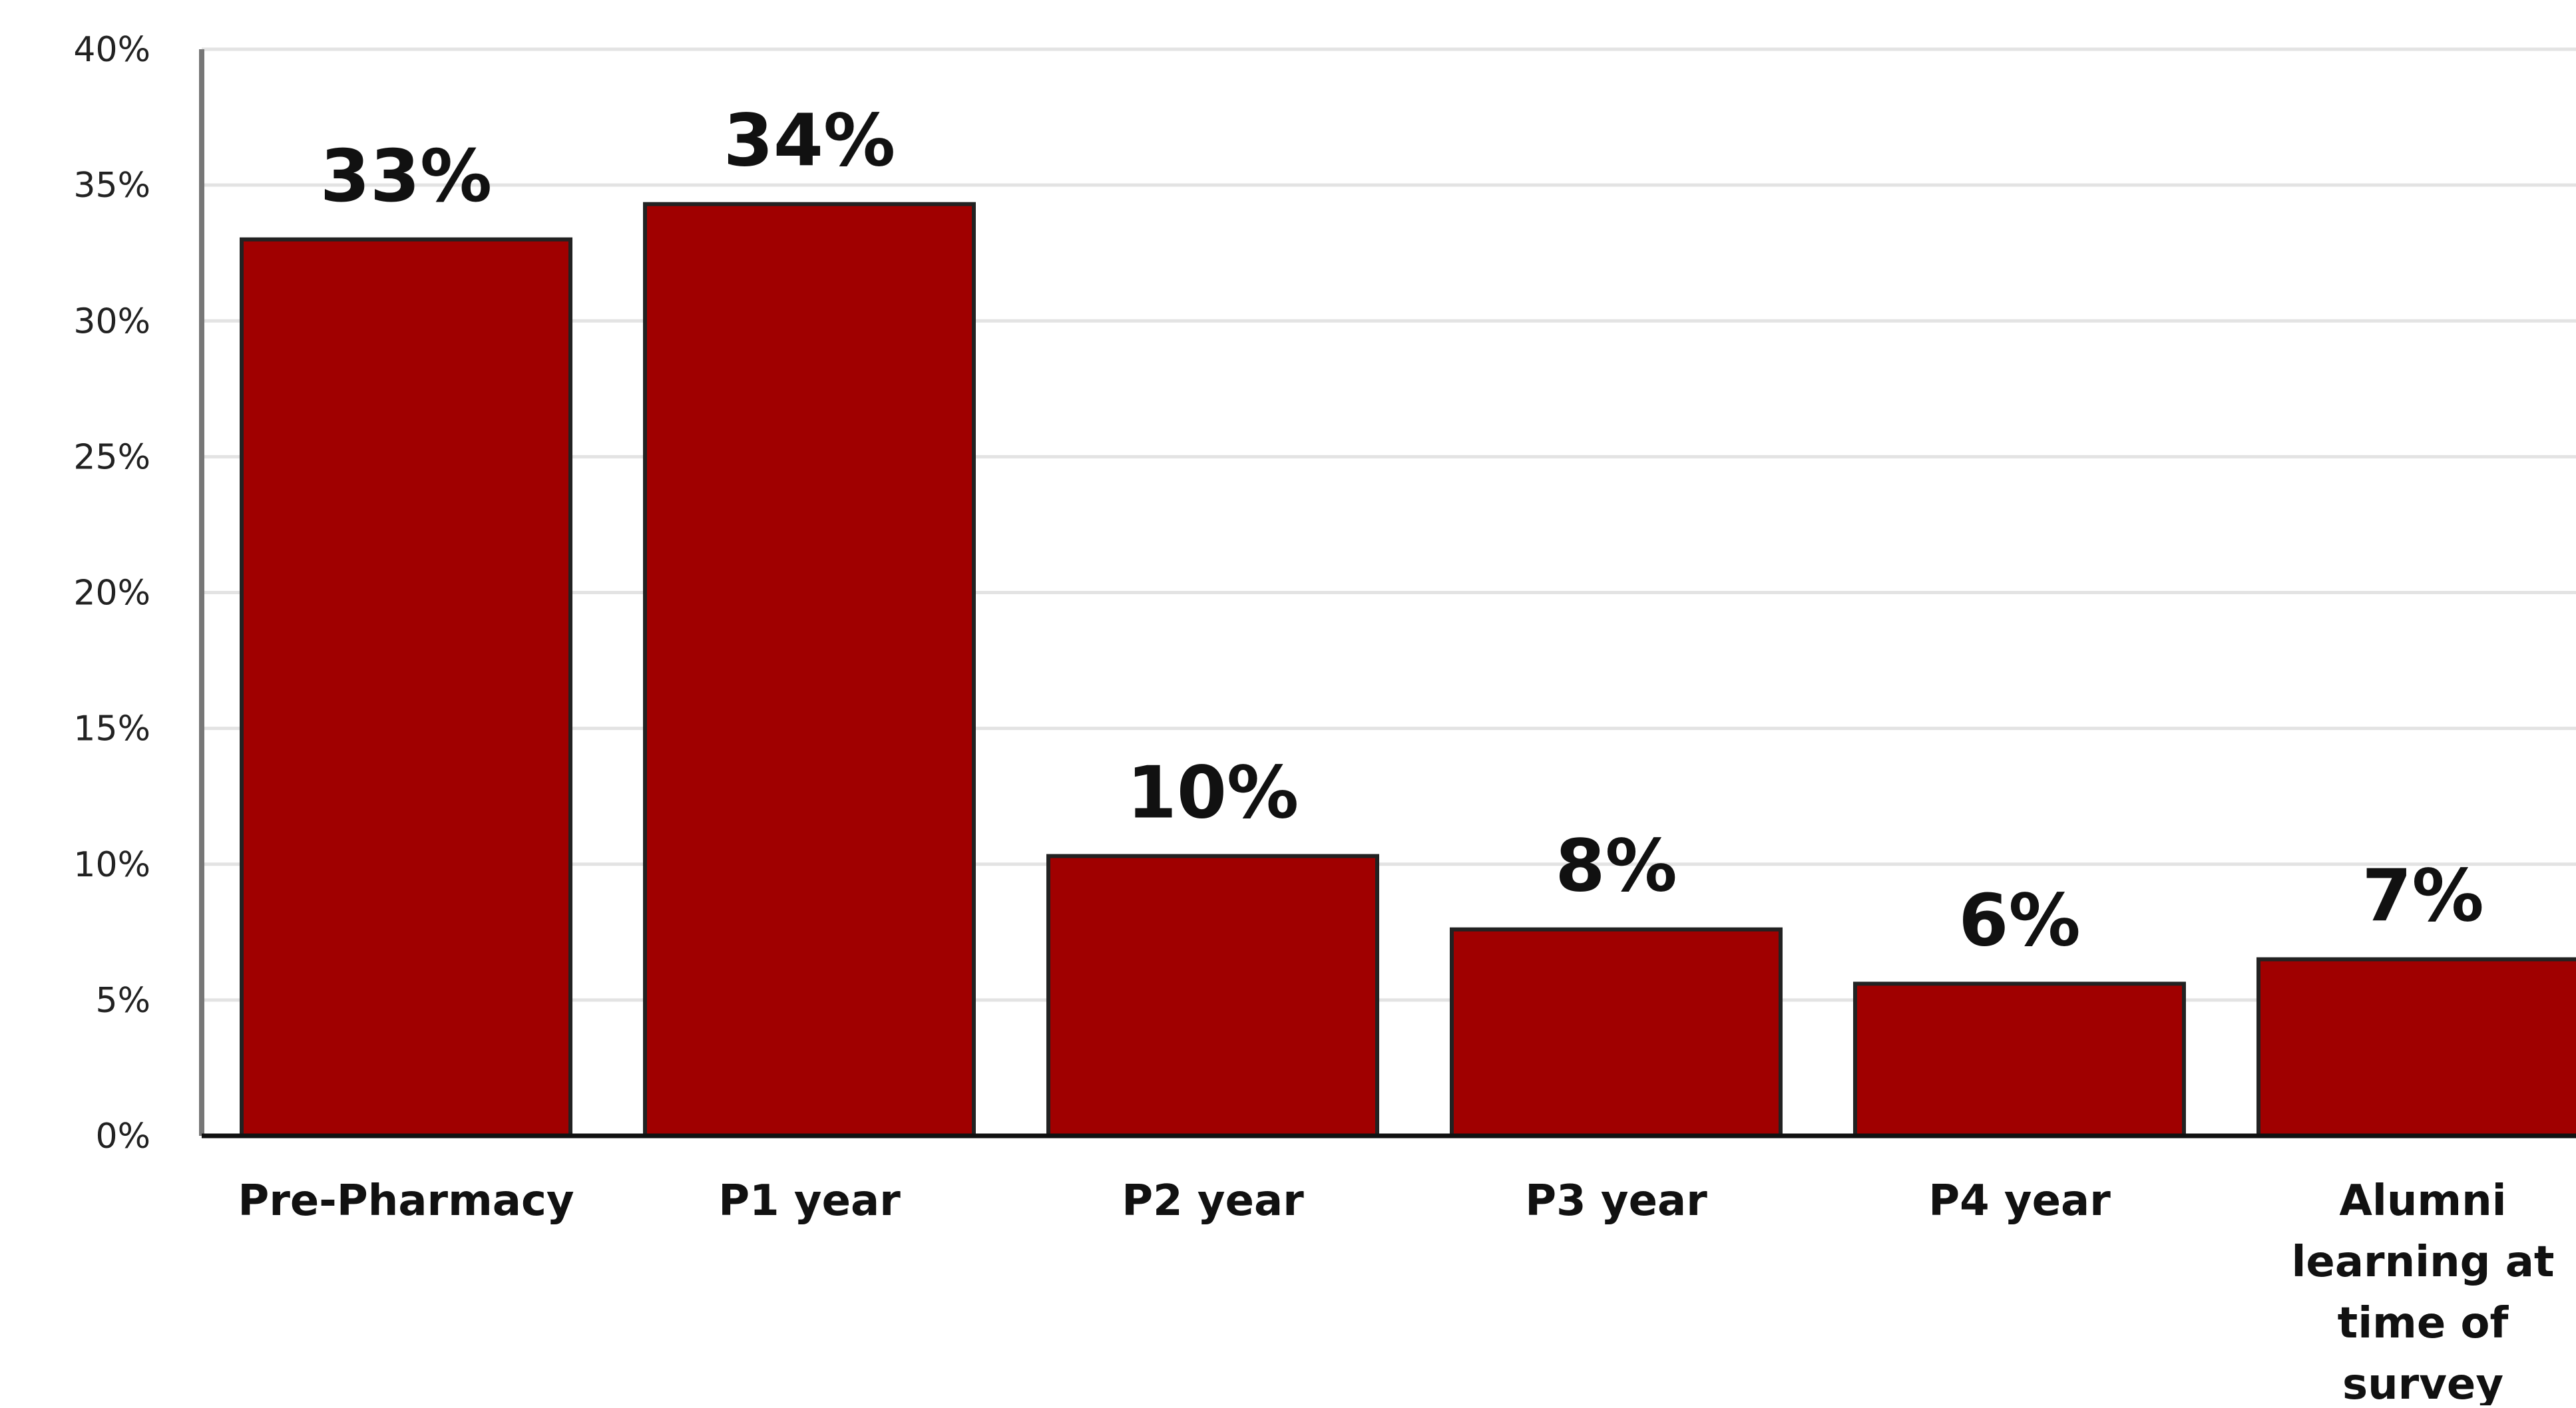 The width and height of the screenshot is (2576, 1408). What do you see at coordinates (2422, 1383) in the screenshot?
I see `x-category-label-line: survey` at bounding box center [2422, 1383].